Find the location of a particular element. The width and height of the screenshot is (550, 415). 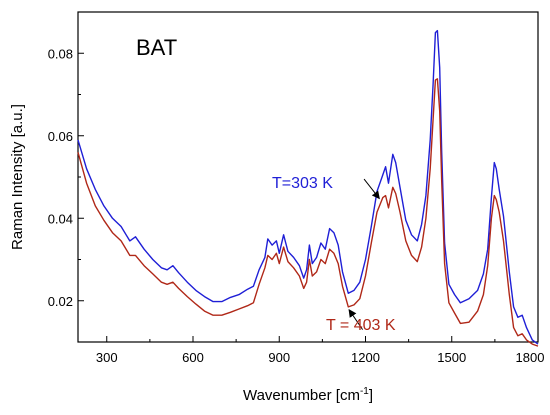

x-tick-label: 900 is located at coordinates (279, 357).